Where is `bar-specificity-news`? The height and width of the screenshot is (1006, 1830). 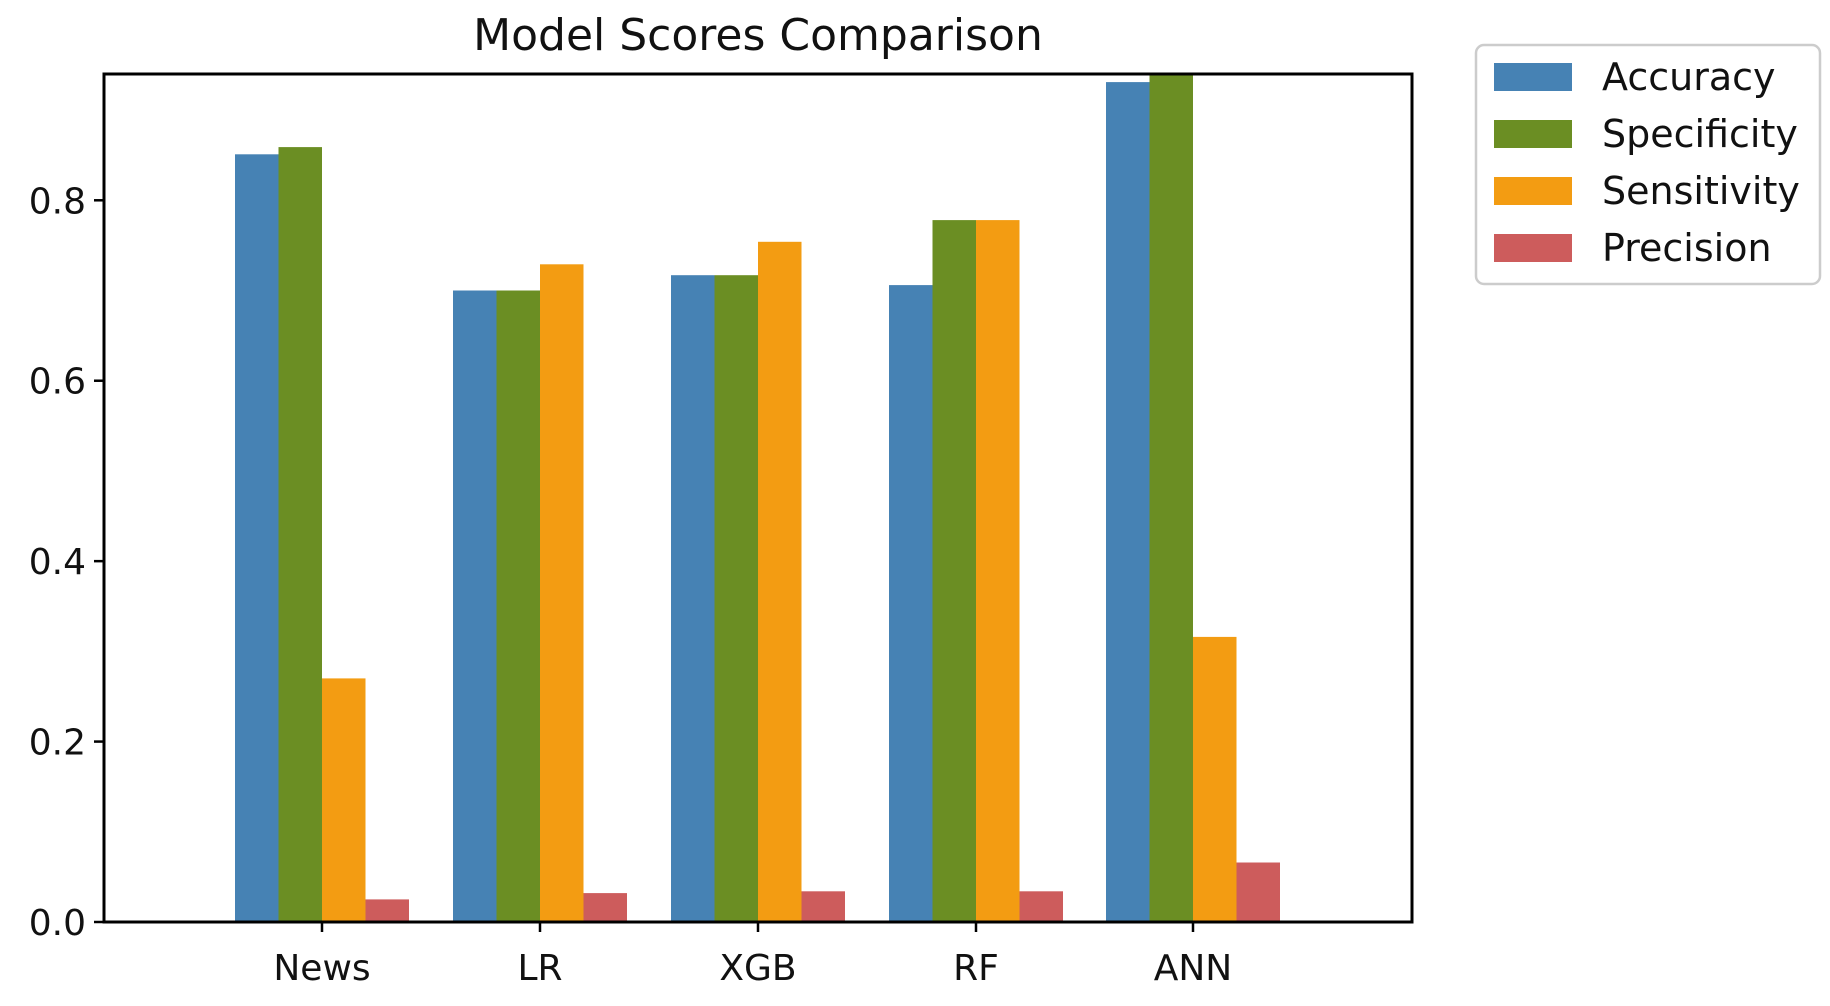 bar-specificity-news is located at coordinates (300, 535).